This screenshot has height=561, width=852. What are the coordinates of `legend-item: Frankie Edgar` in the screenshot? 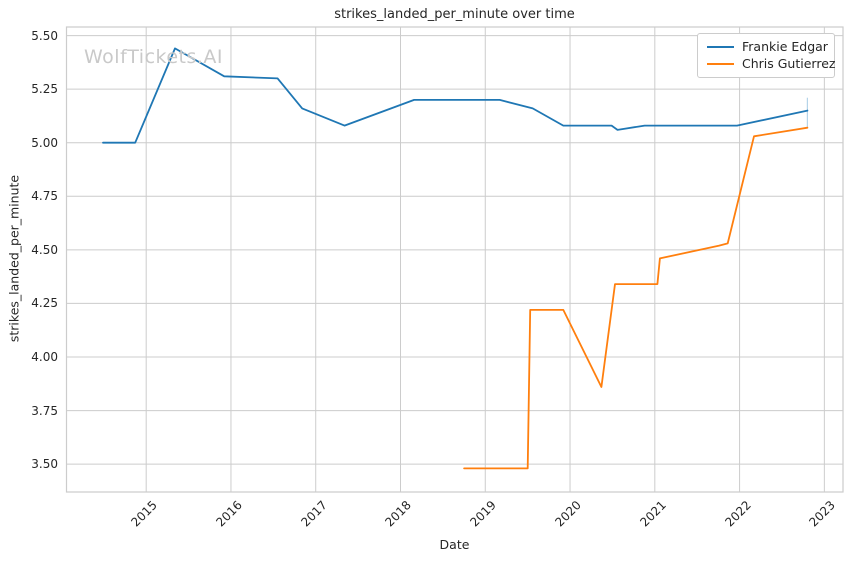 It's located at (767, 46).